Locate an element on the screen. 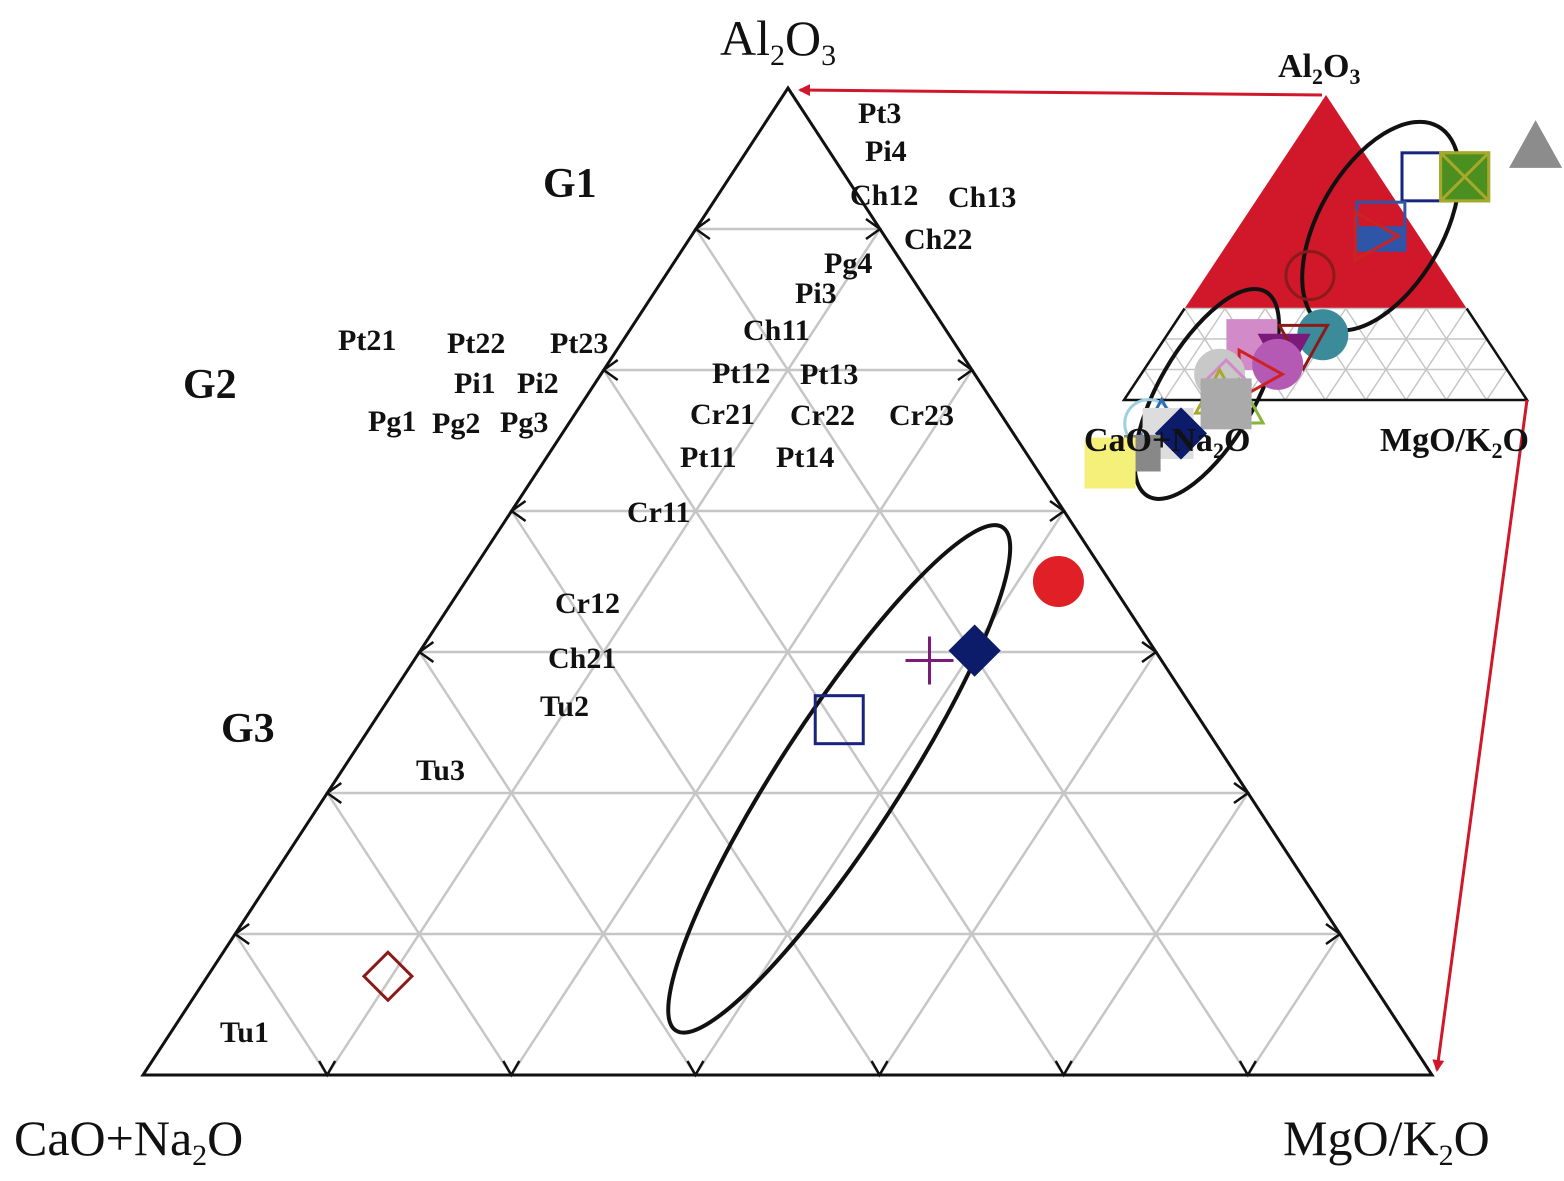  point-ch13 is located at coordinates (1465, 177).